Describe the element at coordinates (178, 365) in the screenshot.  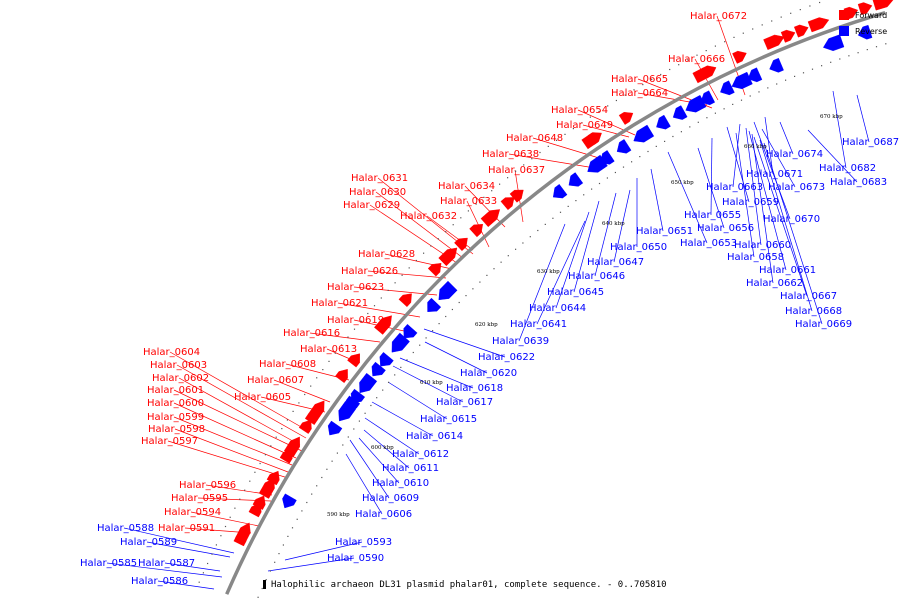
I see `forward-gene-label: Halar_0603` at that location.